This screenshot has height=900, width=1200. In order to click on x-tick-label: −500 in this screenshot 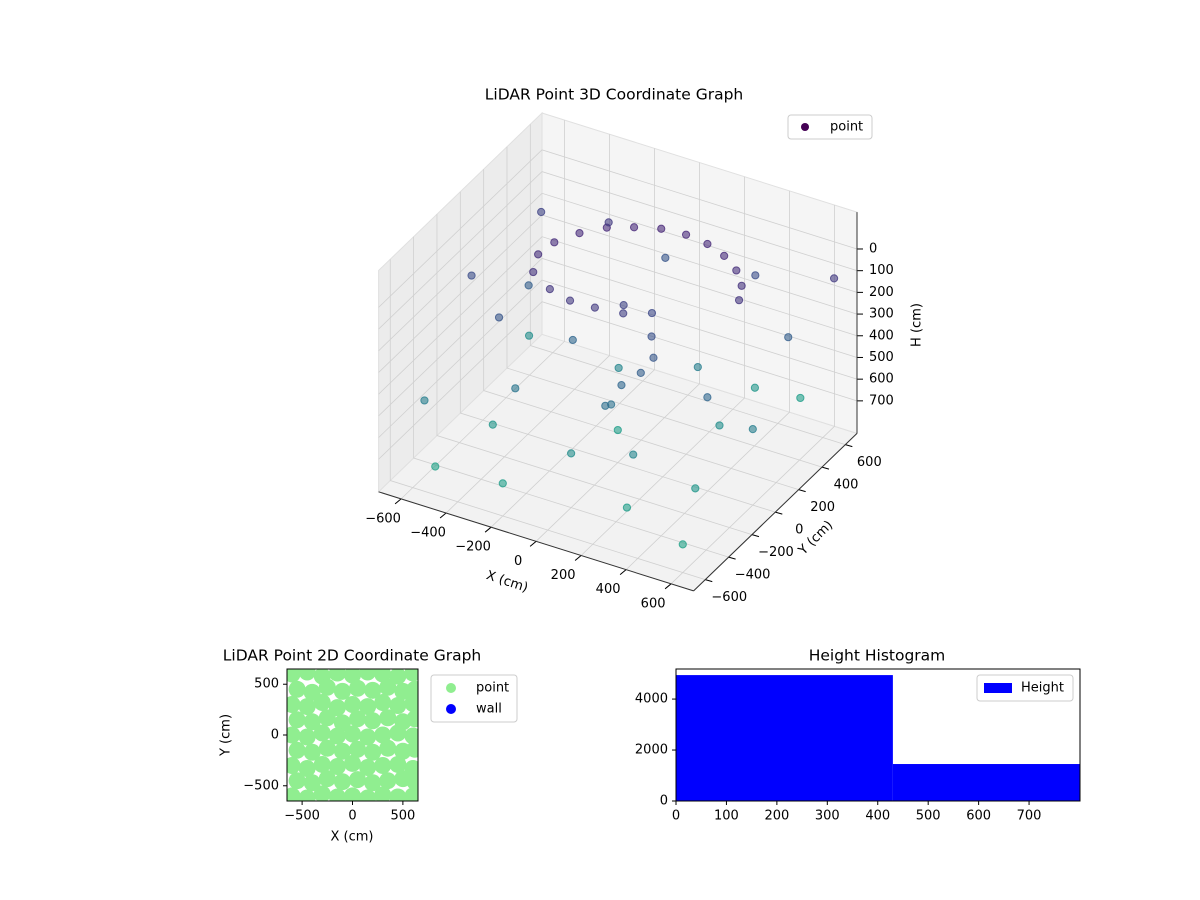, I will do `click(302, 816)`.